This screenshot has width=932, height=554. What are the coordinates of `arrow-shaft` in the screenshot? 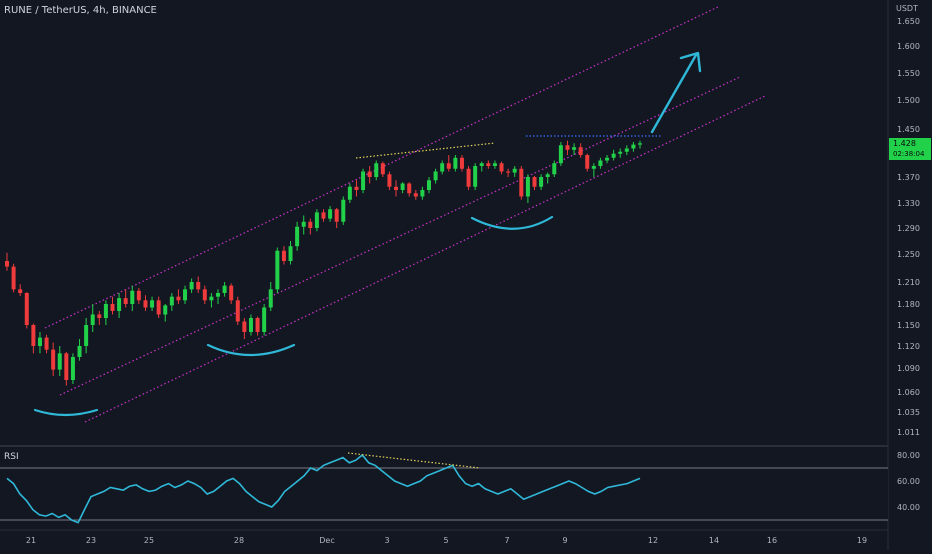 It's located at (674, 93).